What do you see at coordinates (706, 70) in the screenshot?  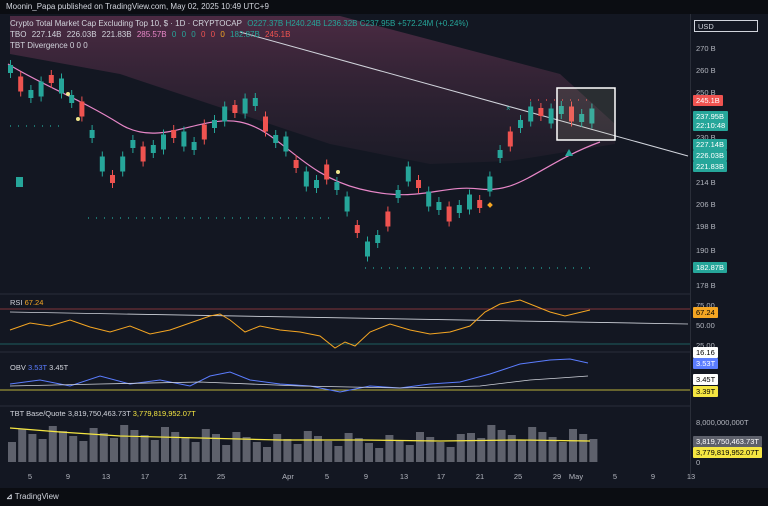 I see `price-axis-label: 260 B` at bounding box center [706, 70].